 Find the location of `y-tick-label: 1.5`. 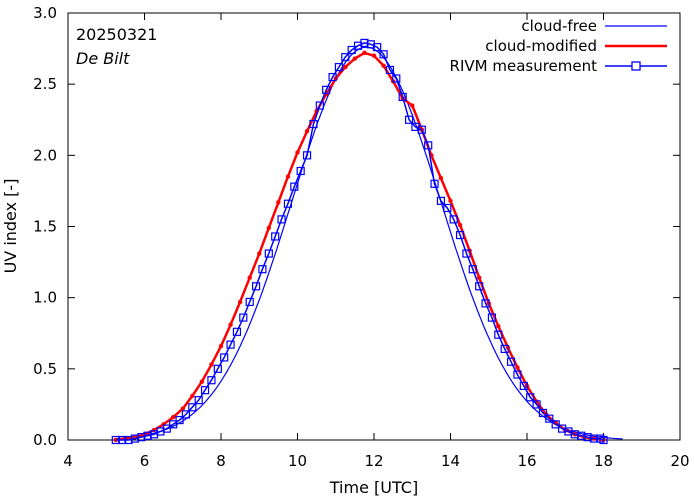

y-tick-label: 1.5 is located at coordinates (45, 227).